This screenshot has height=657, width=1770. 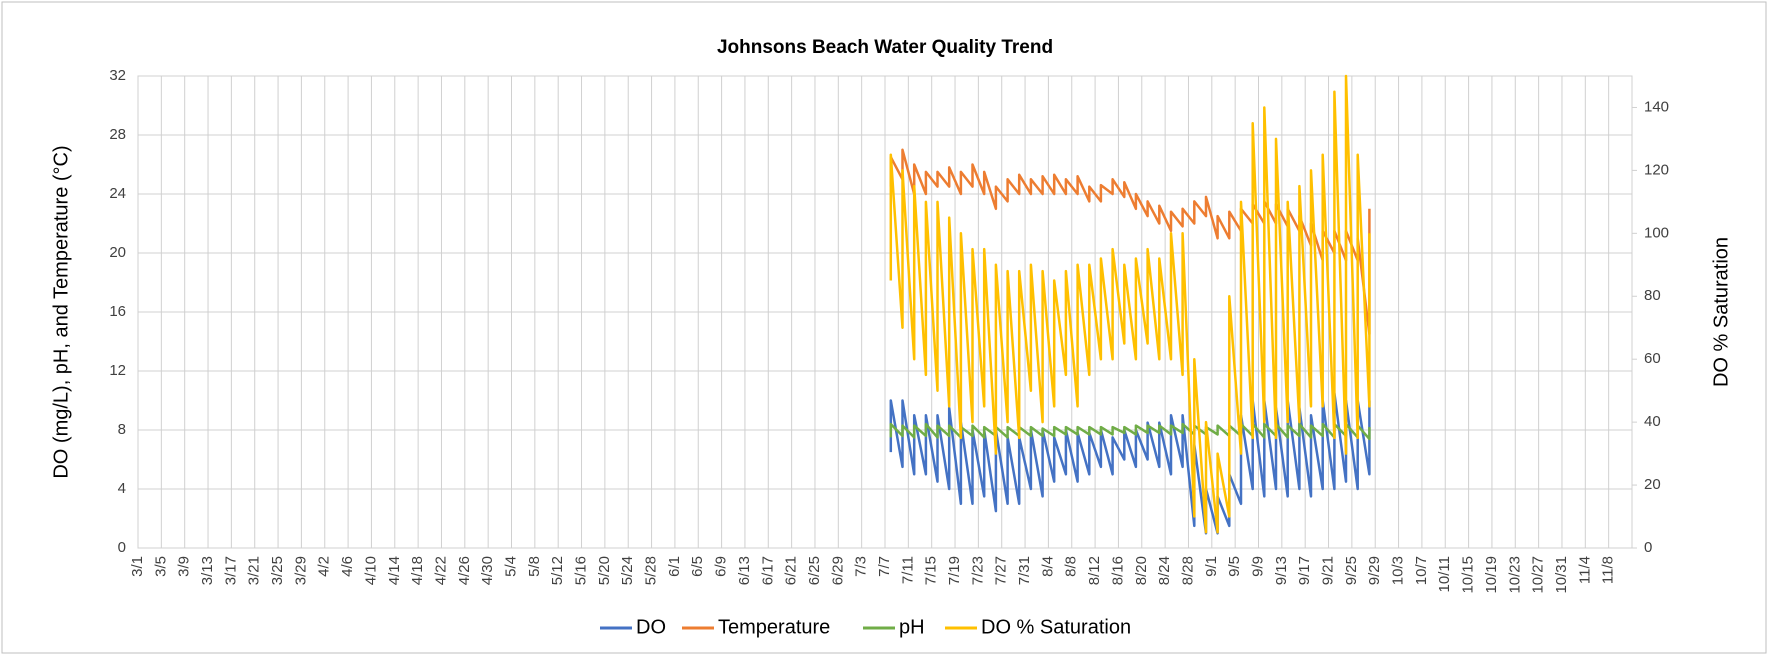 What do you see at coordinates (1094, 570) in the screenshot?
I see `x-tick-label: 8/12` at bounding box center [1094, 570].